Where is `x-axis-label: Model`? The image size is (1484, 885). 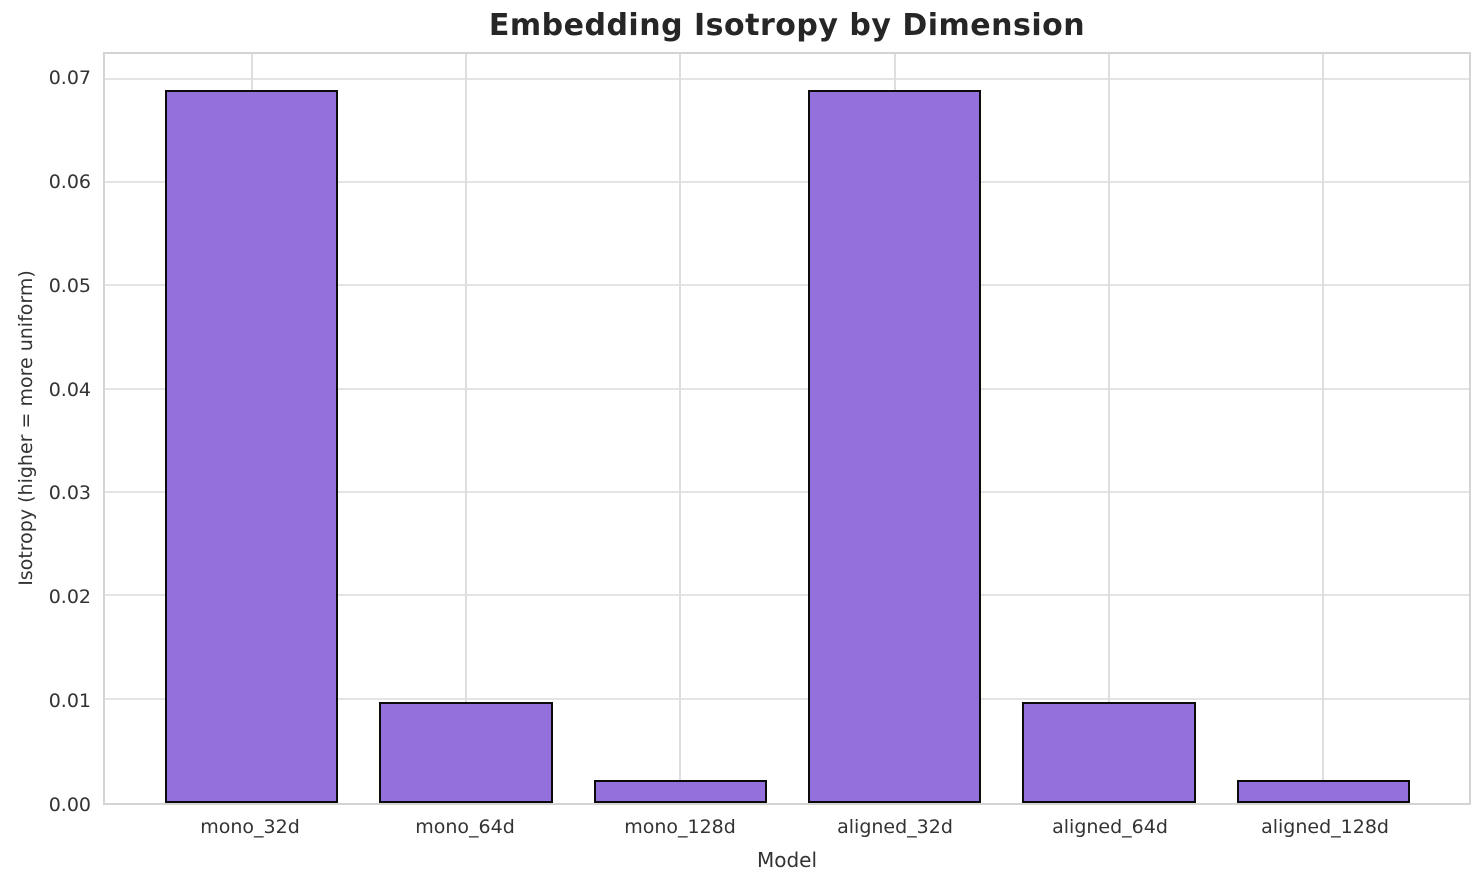
x-axis-label: Model is located at coordinates (787, 860).